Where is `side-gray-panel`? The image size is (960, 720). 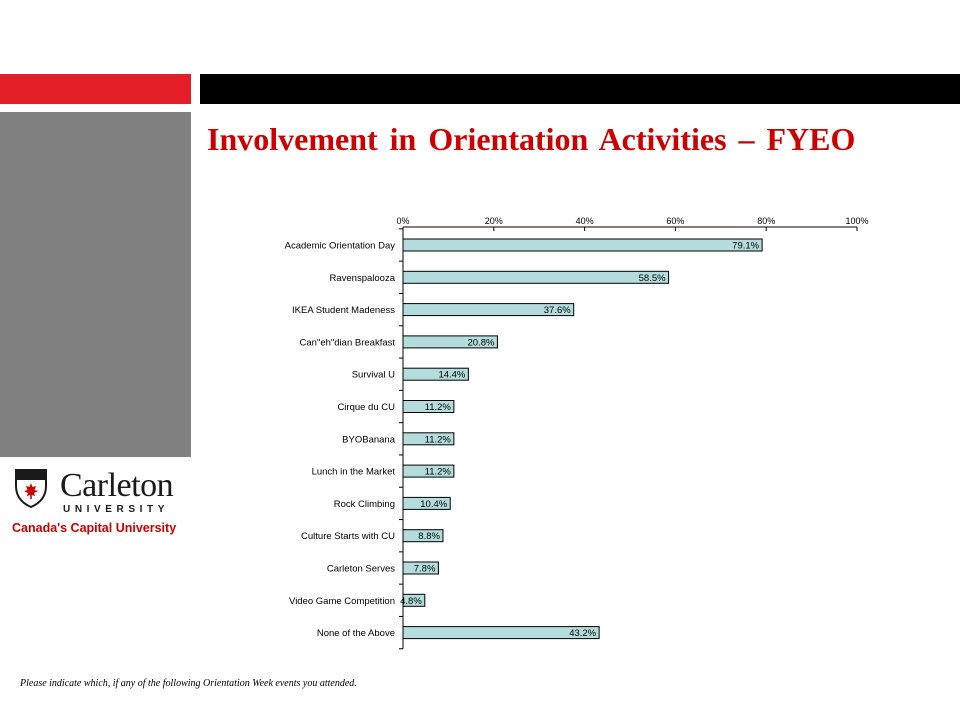
side-gray-panel is located at coordinates (95, 284).